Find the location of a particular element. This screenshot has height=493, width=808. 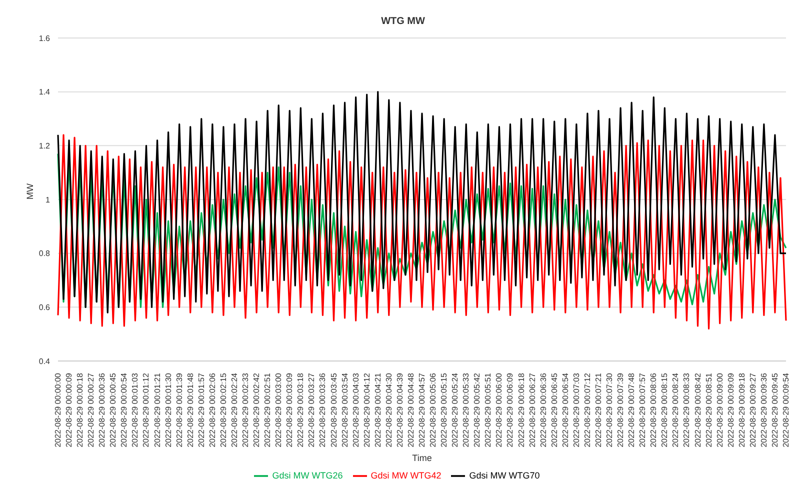

x-tick-label: 2022-08-29 00:04:03 is located at coordinates (355, 410).